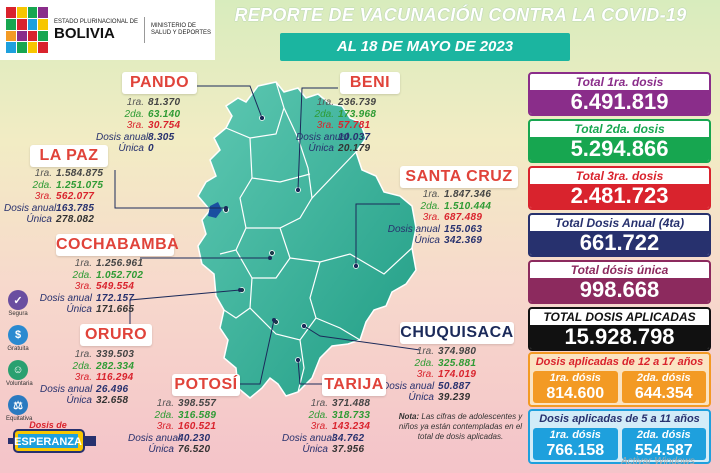  What do you see at coordinates (27, 30) in the screenshot?
I see `bolivia-crest-icon` at bounding box center [27, 30].